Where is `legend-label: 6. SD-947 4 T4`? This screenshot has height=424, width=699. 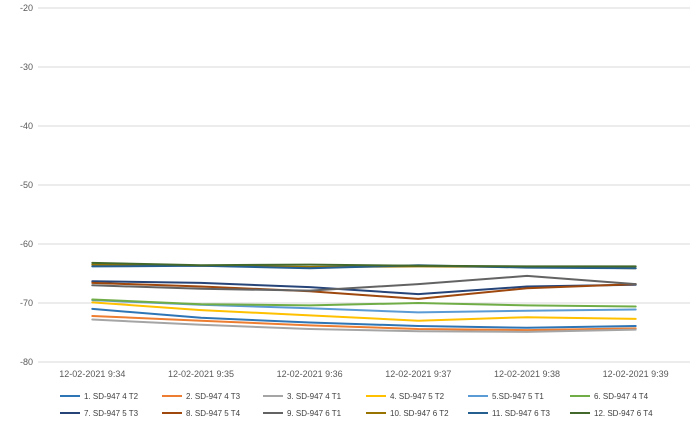 legend-label: 6. SD-947 4 T4 is located at coordinates (621, 396).